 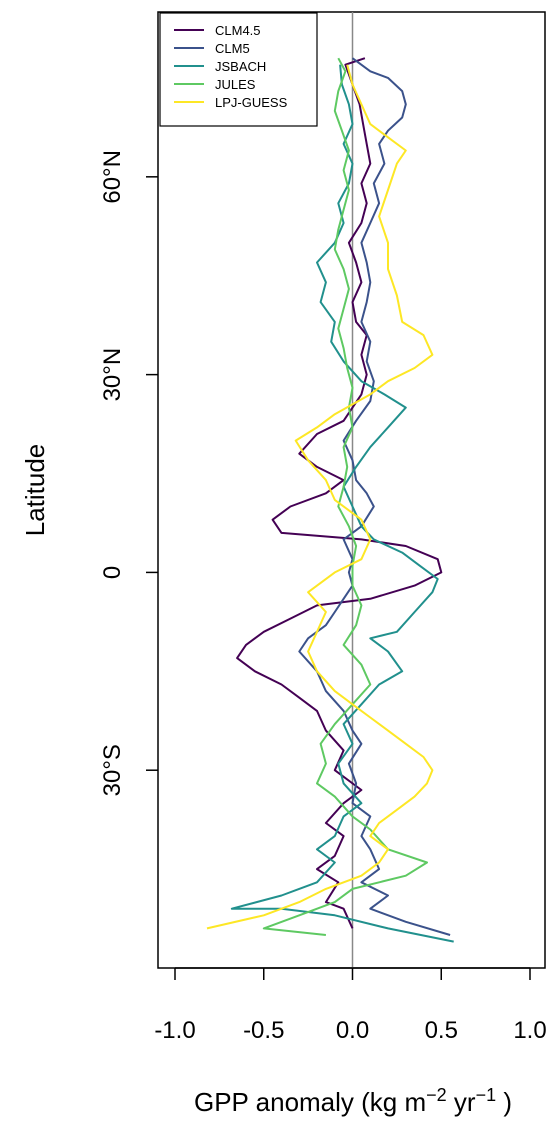 I want to click on x-tick-label: -0.5, so click(x=263, y=1030).